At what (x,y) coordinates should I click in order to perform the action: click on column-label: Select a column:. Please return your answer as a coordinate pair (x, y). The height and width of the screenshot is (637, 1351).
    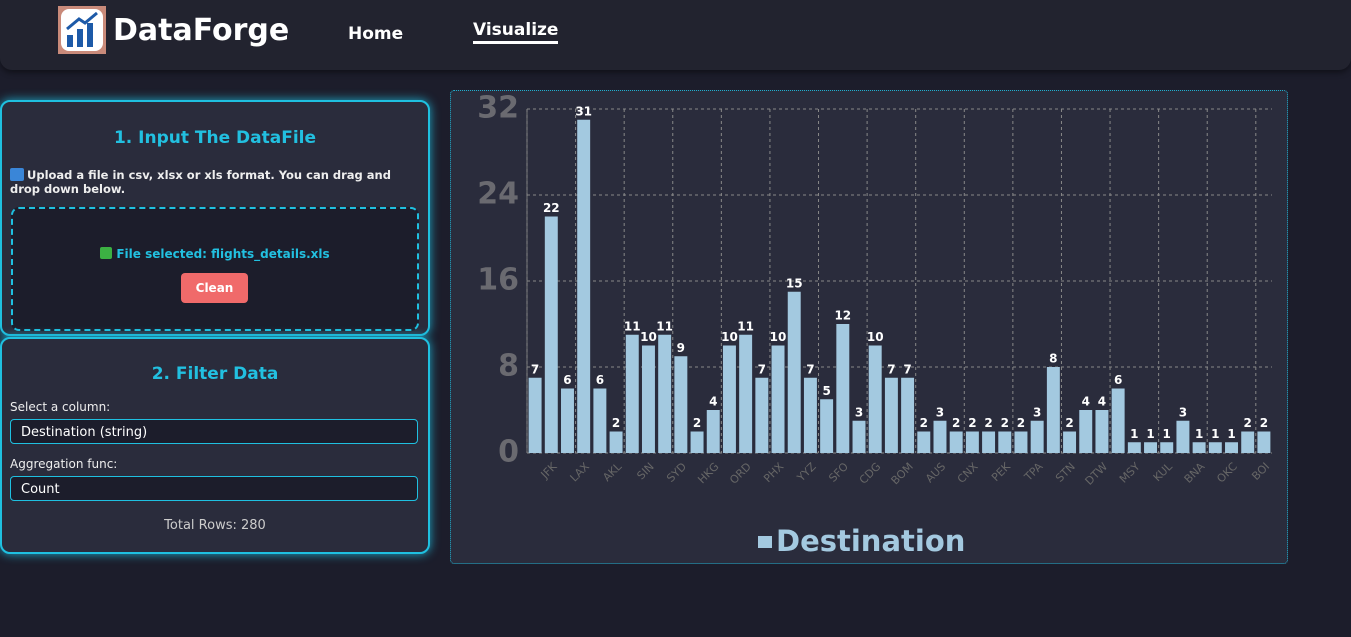
    Looking at the image, I should click on (60, 407).